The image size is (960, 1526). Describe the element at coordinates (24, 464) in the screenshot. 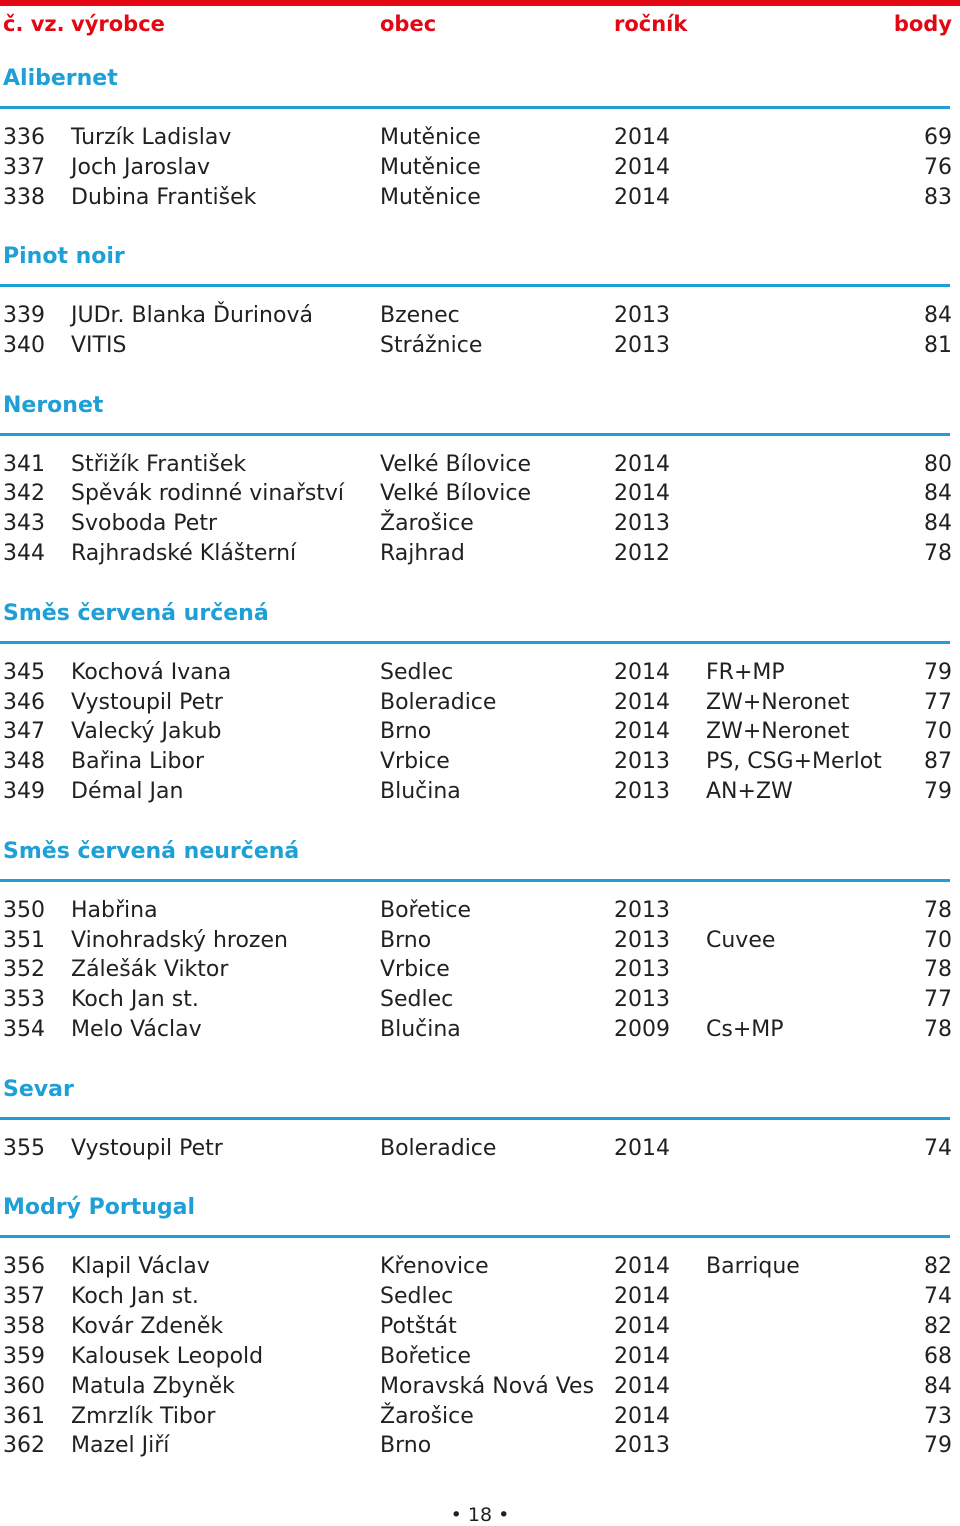

I see `sample-number: 341` at that location.